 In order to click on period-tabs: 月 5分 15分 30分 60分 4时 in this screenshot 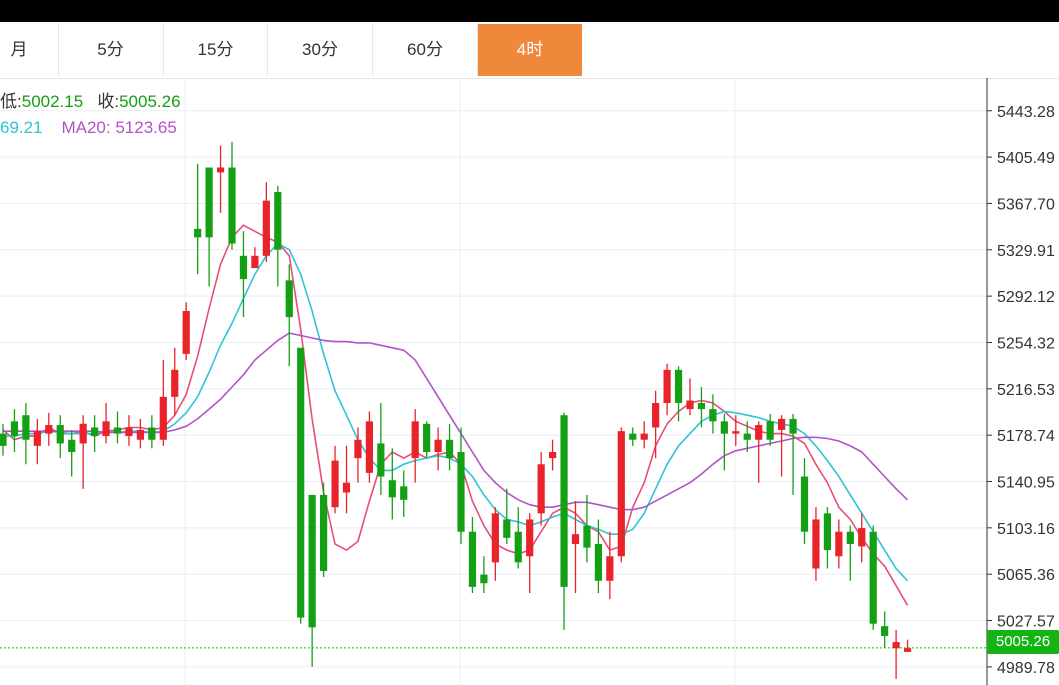, I will do `click(529, 50)`.